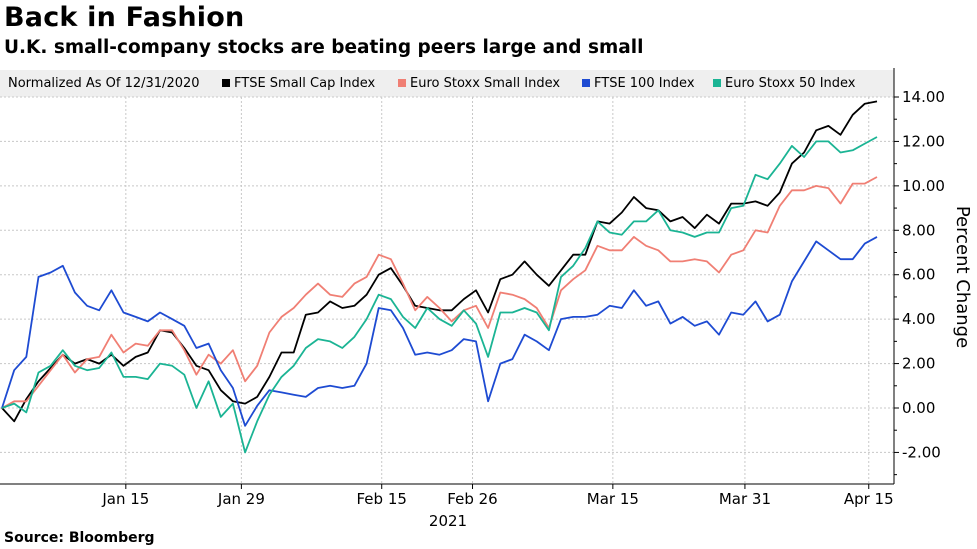  What do you see at coordinates (104, 83) in the screenshot?
I see `legend-note: Normalized As Of 12/31/2020` at bounding box center [104, 83].